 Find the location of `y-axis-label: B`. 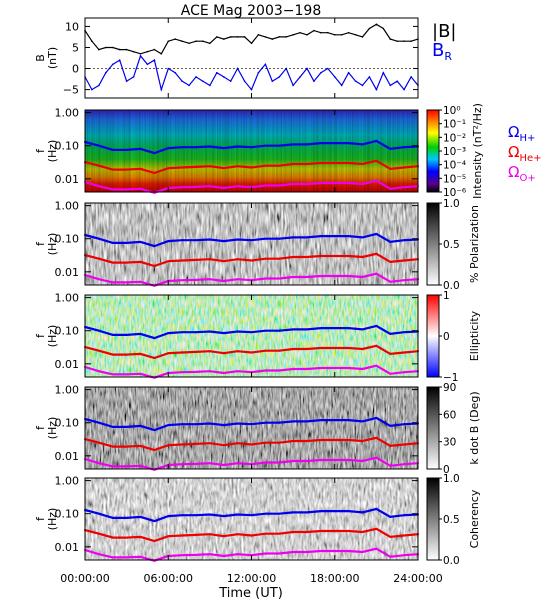

y-axis-label: B is located at coordinates (40, 58).